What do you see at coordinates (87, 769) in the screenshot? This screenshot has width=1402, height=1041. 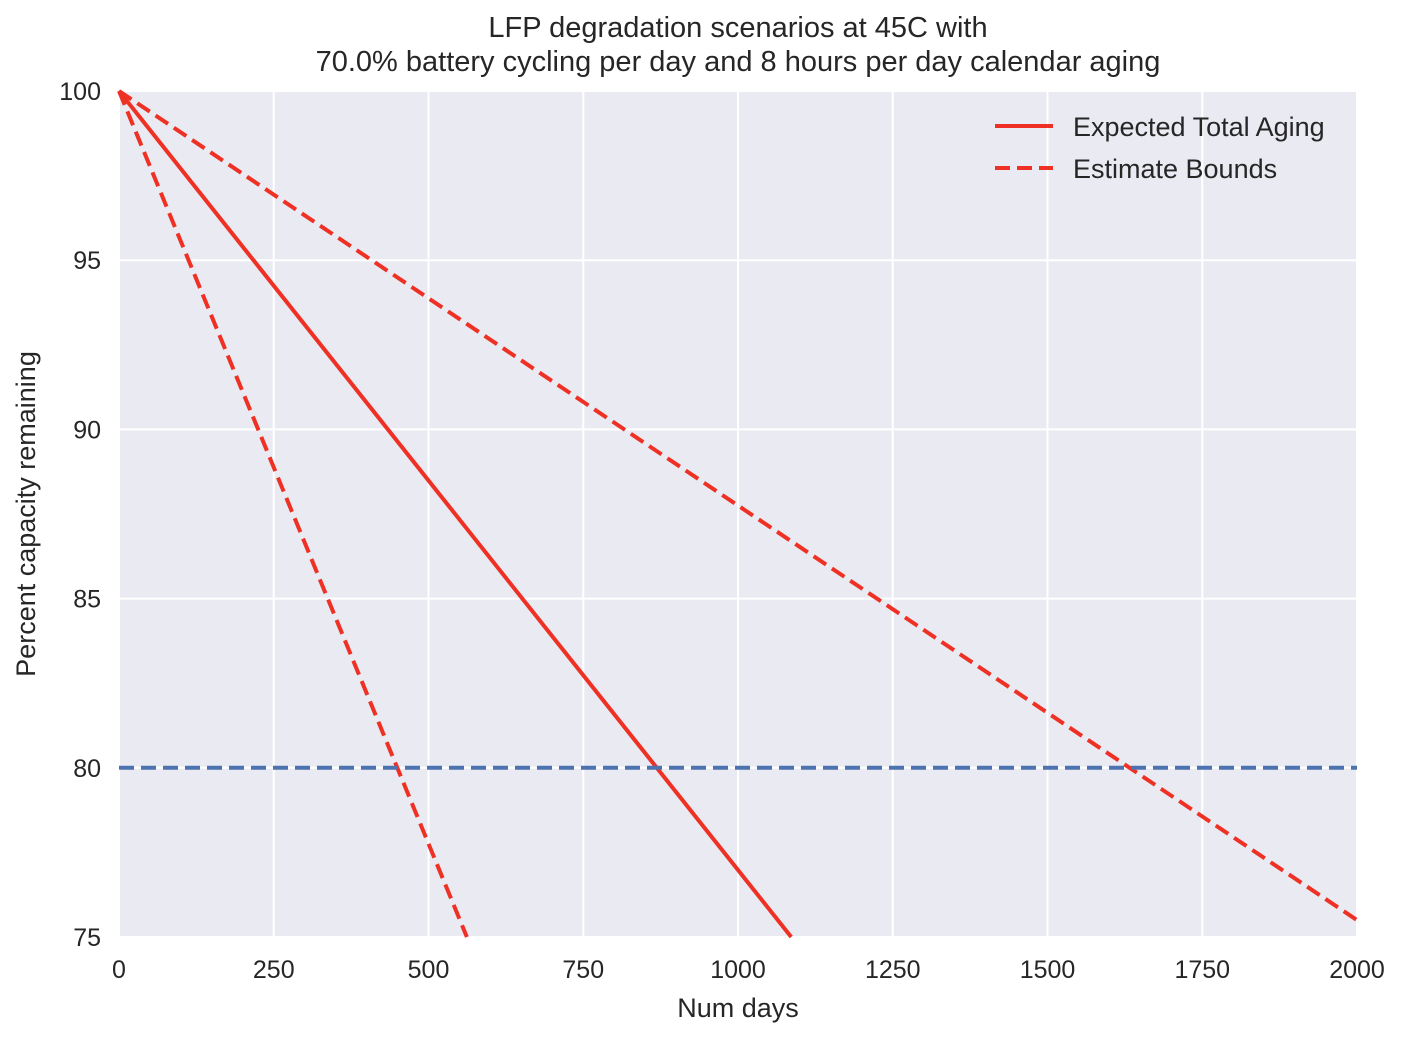 I see `y-tick-label: 80` at bounding box center [87, 769].